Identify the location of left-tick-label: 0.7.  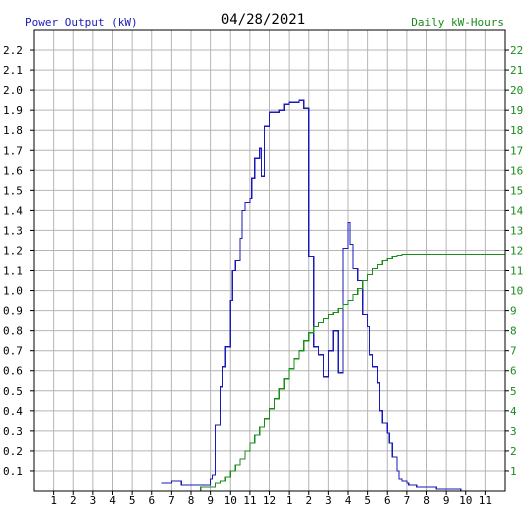
(13, 351).